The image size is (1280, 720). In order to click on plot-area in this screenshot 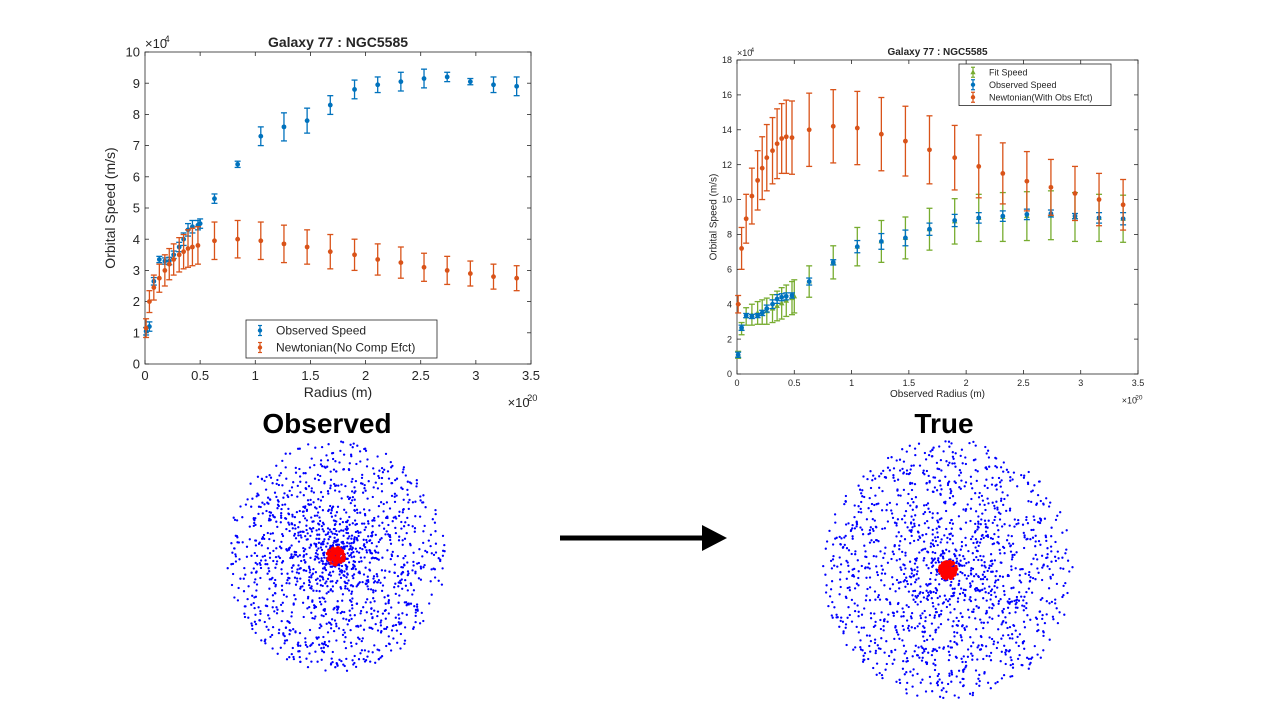, I will do `click(937, 217)`.